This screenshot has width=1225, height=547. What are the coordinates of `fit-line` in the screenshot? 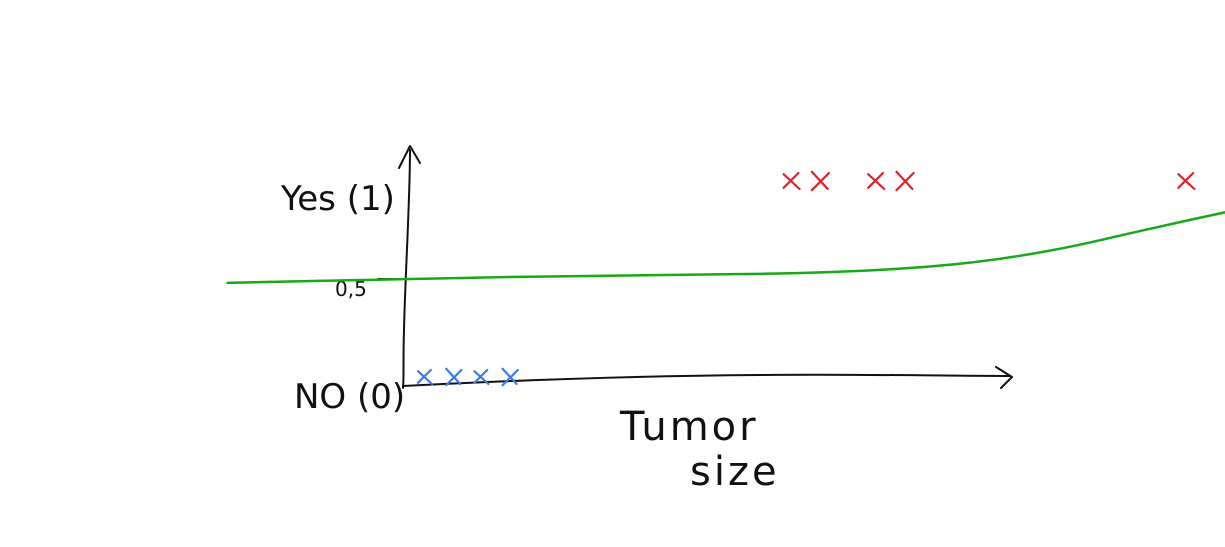 It's located at (725, 248).